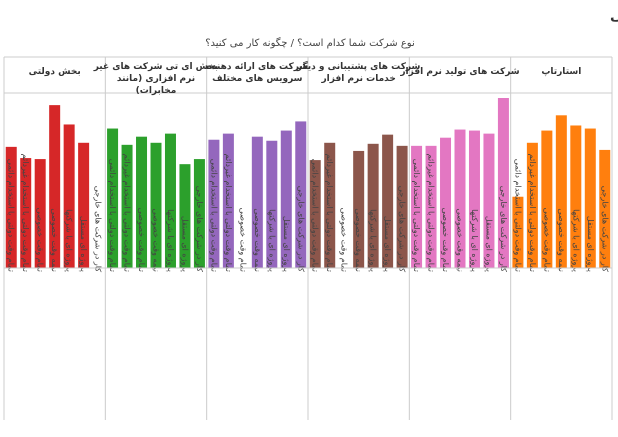 This screenshot has width=618, height=437. What do you see at coordinates (561, 72) in the screenshot?
I see `panel-header: استارتاپ` at bounding box center [561, 72].